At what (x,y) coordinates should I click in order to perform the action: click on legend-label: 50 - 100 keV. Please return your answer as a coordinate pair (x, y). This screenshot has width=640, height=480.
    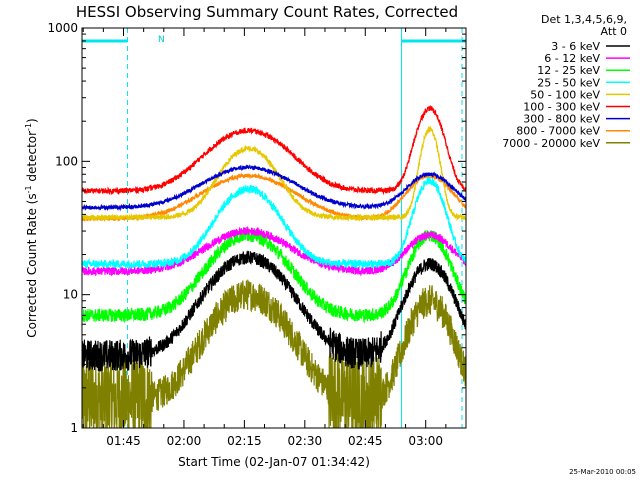
    Looking at the image, I should click on (565, 94).